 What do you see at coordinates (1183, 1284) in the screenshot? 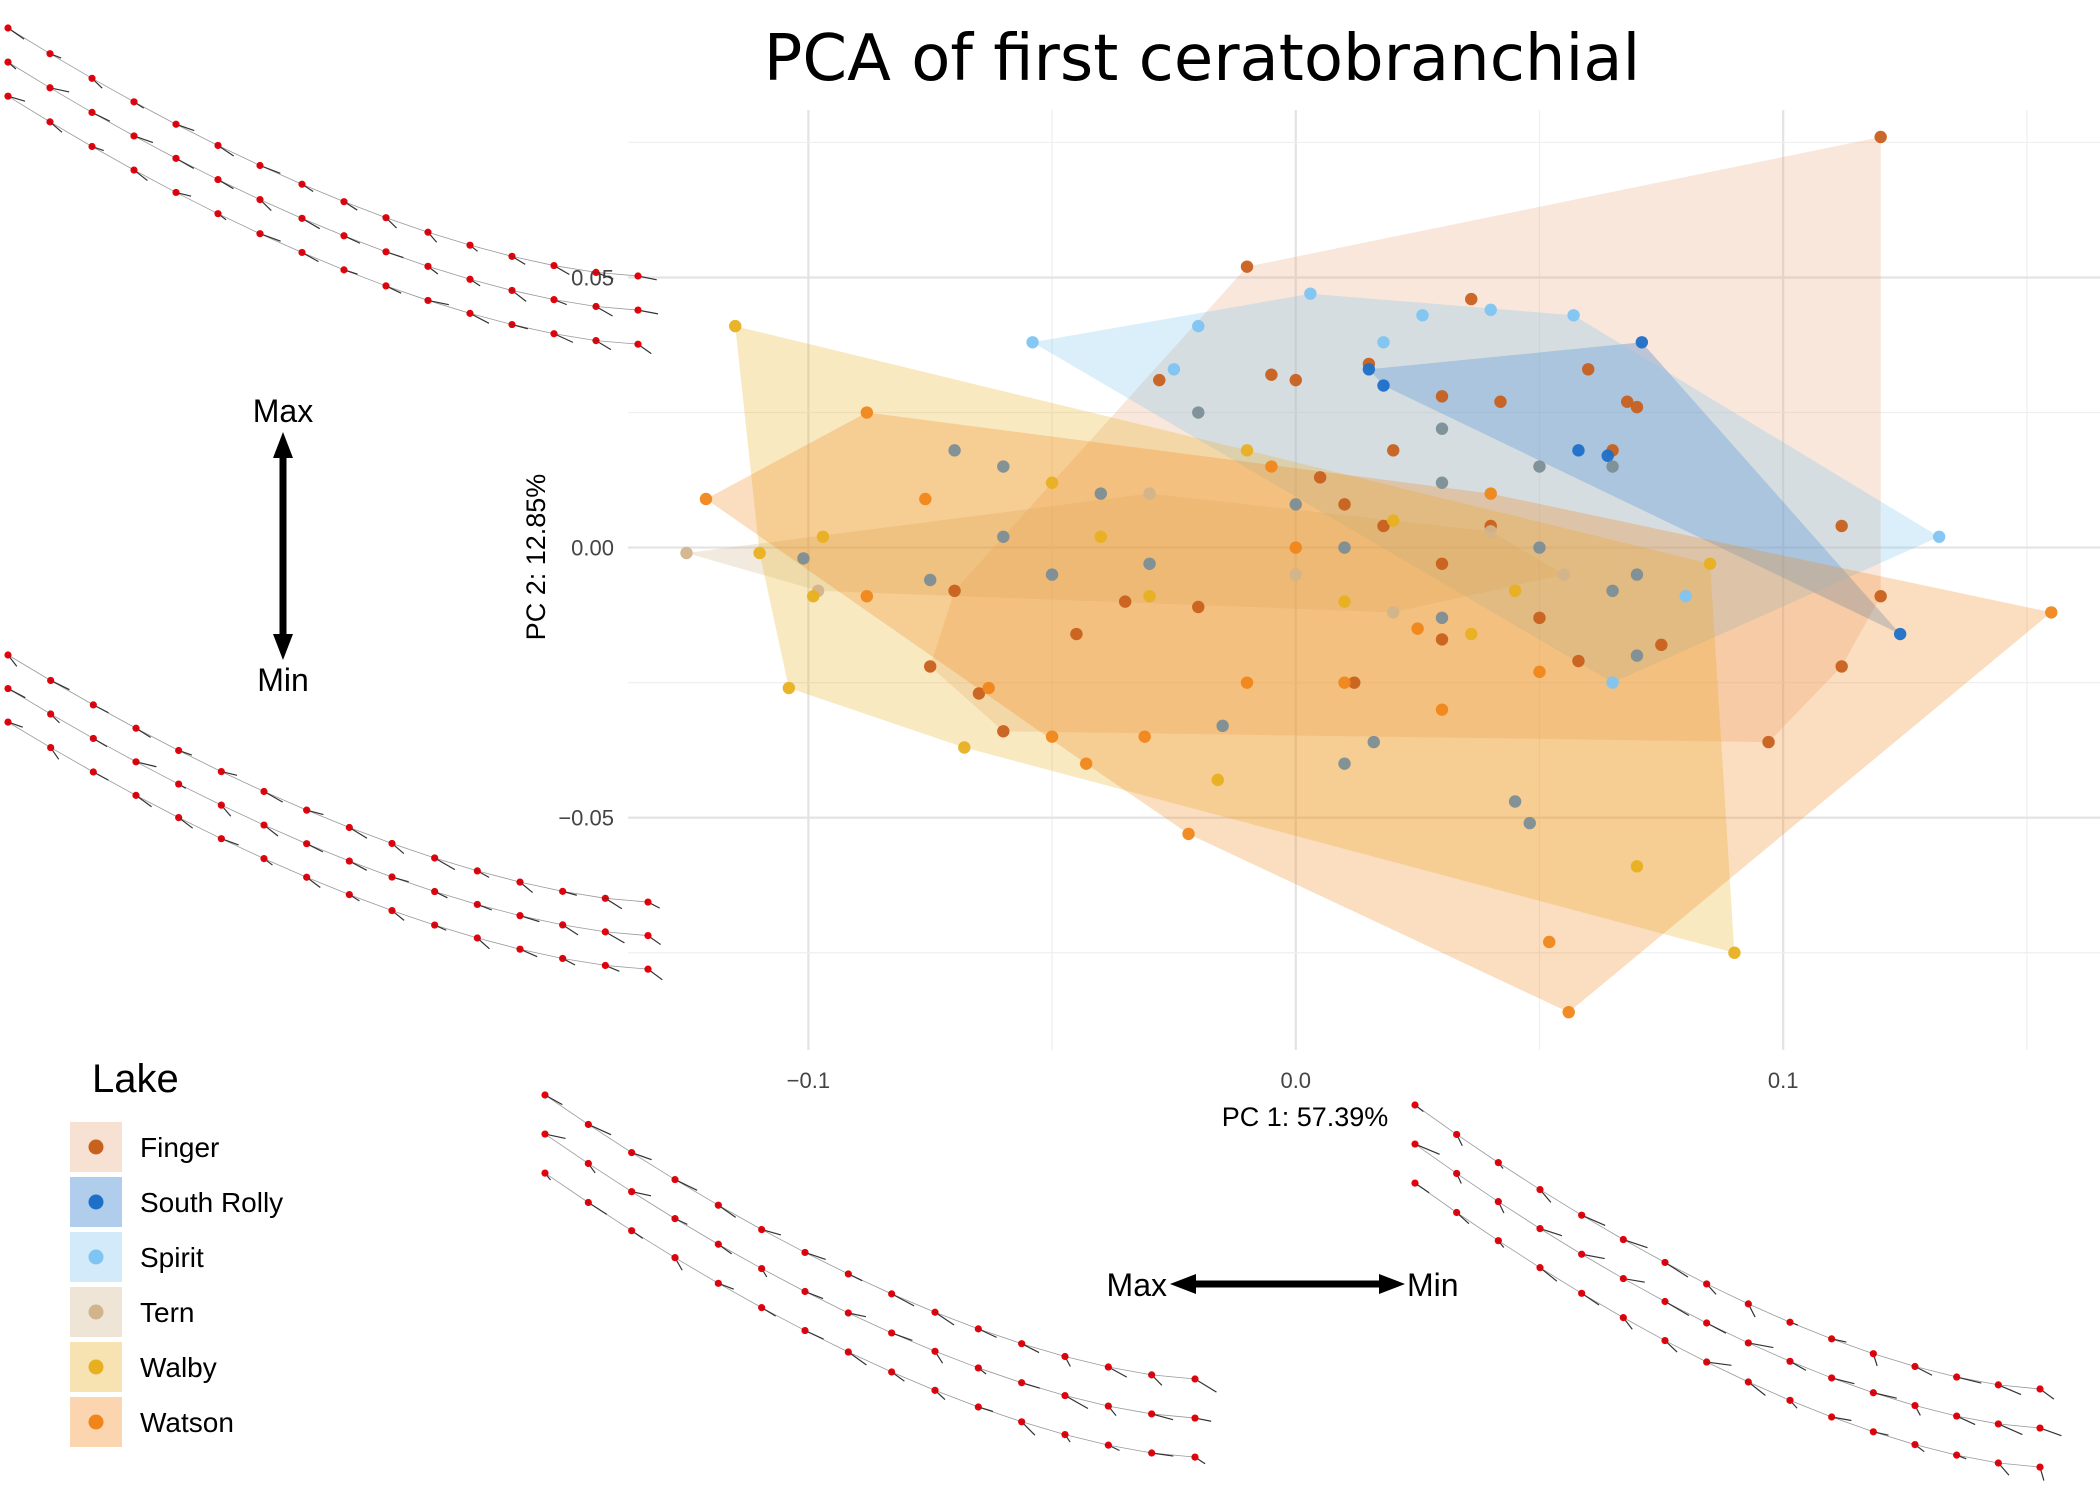
I see `arrow-left-icon` at bounding box center [1183, 1284].